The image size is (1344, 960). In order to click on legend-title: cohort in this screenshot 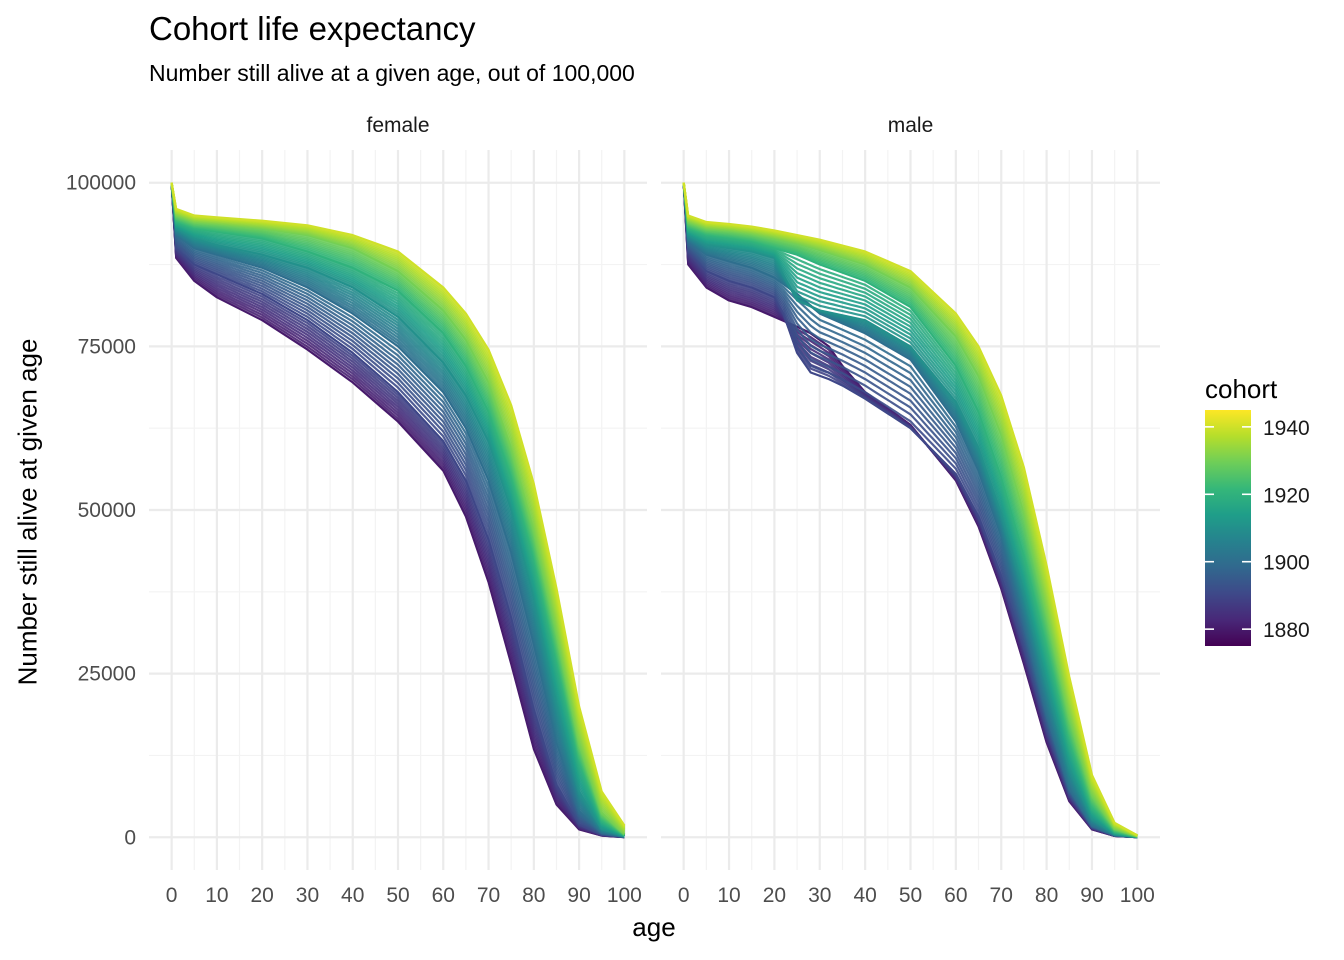, I will do `click(1241, 389)`.